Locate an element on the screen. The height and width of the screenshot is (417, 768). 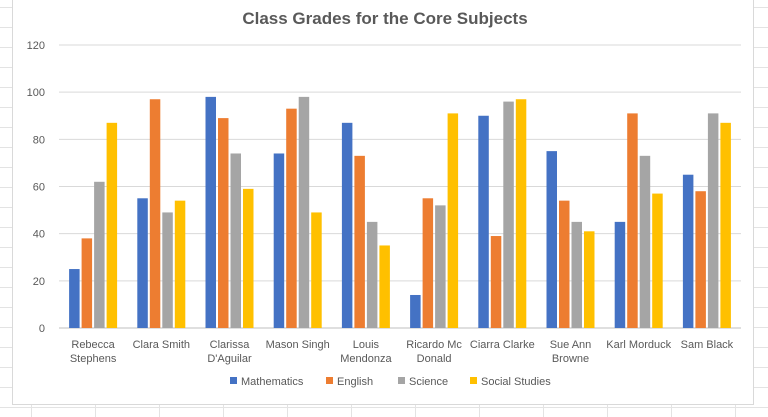
x-tick-label: Ciarra Clarke is located at coordinates (502, 345).